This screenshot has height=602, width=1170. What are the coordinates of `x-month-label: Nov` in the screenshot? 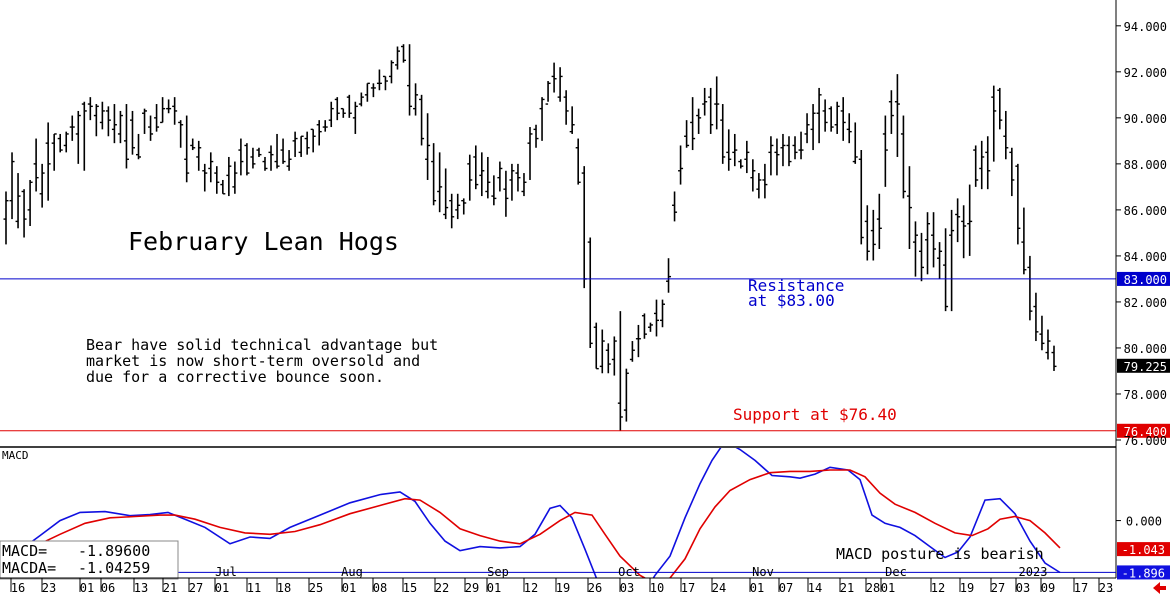 It's located at (763, 572).